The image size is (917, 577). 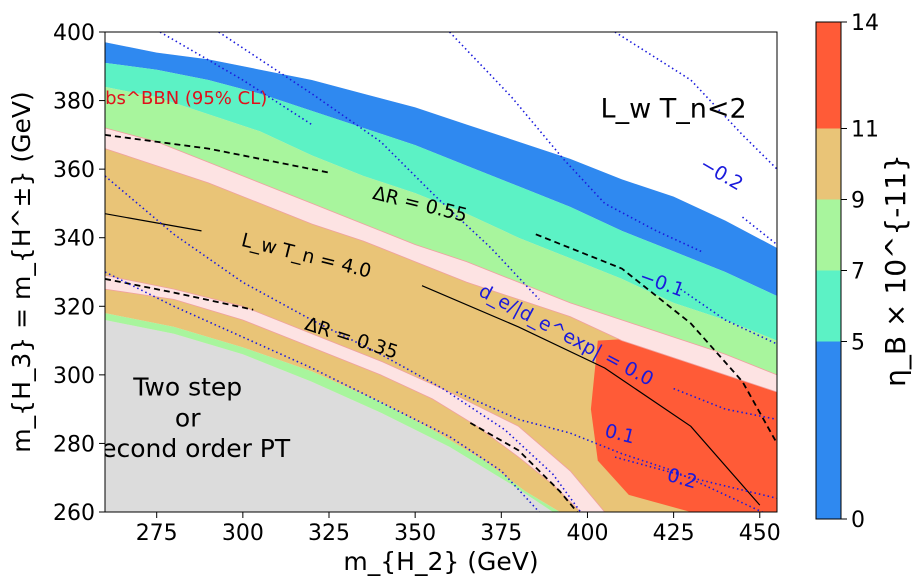 What do you see at coordinates (179, 294) in the screenshot?
I see `contour-delta-R-0.35` at bounding box center [179, 294].